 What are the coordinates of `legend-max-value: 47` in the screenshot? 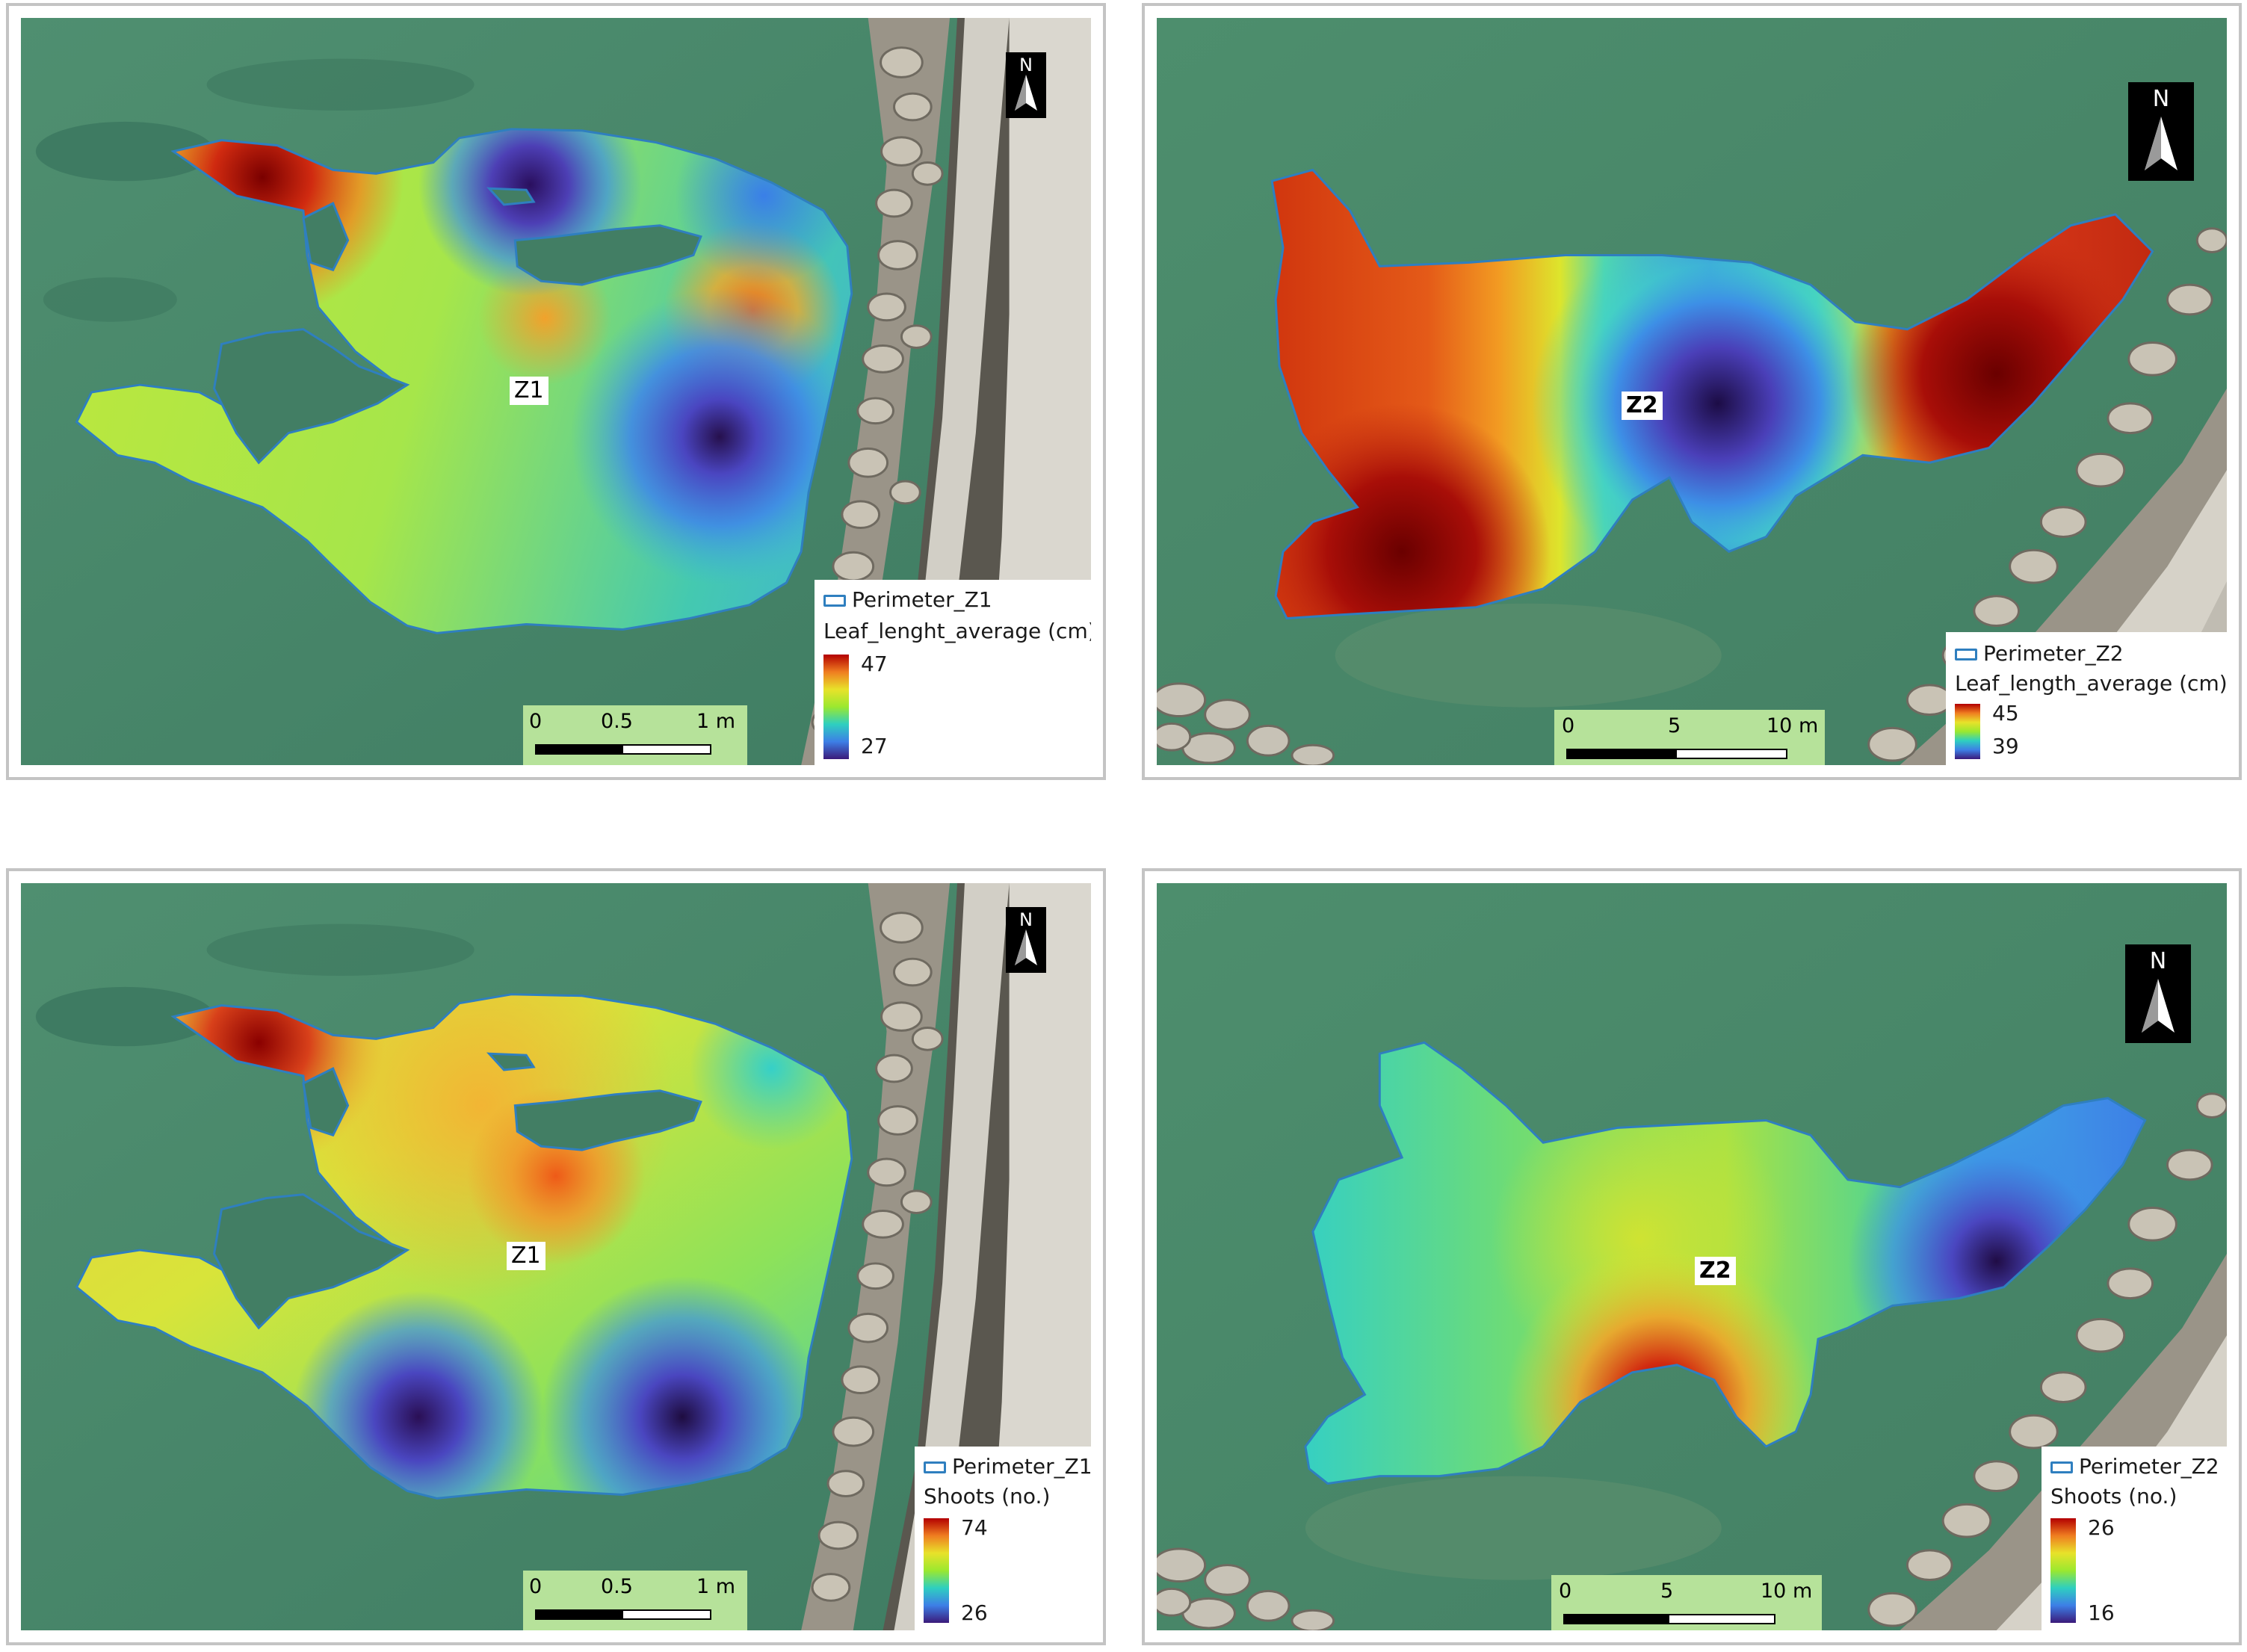 It's located at (874, 664).